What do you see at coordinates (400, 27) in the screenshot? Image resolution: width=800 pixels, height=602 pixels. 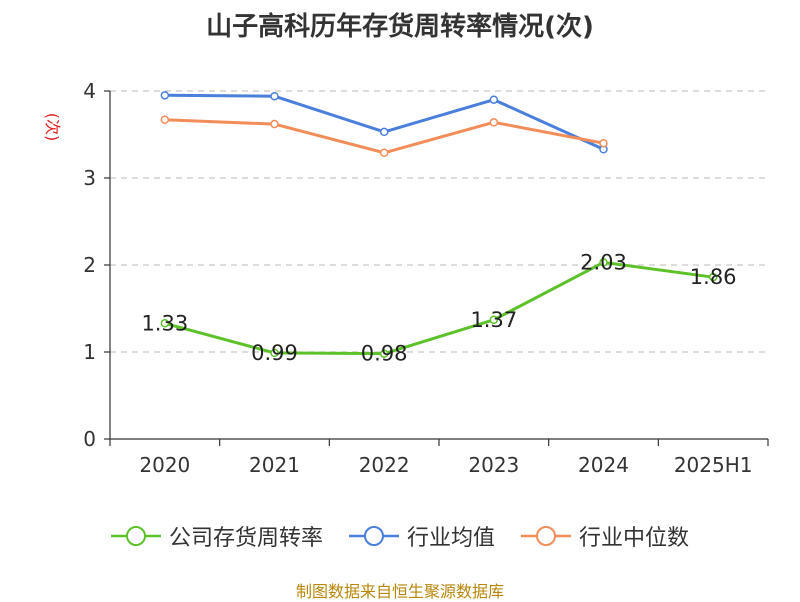 I see `chart-title: 山子高科历年存货周转率情况(次)` at bounding box center [400, 27].